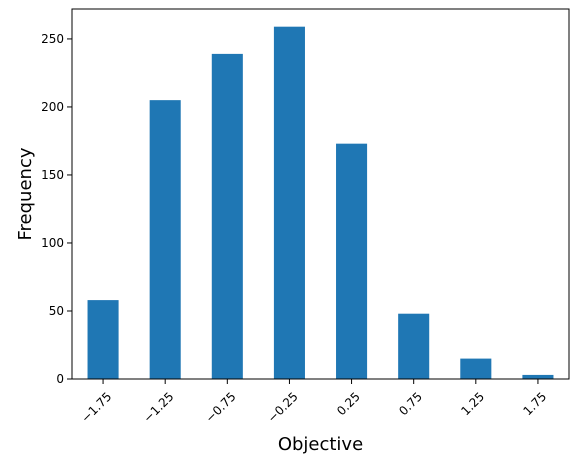 The height and width of the screenshot is (469, 577). What do you see at coordinates (25, 193) in the screenshot?
I see `y-axis-title: Frequency` at bounding box center [25, 193].